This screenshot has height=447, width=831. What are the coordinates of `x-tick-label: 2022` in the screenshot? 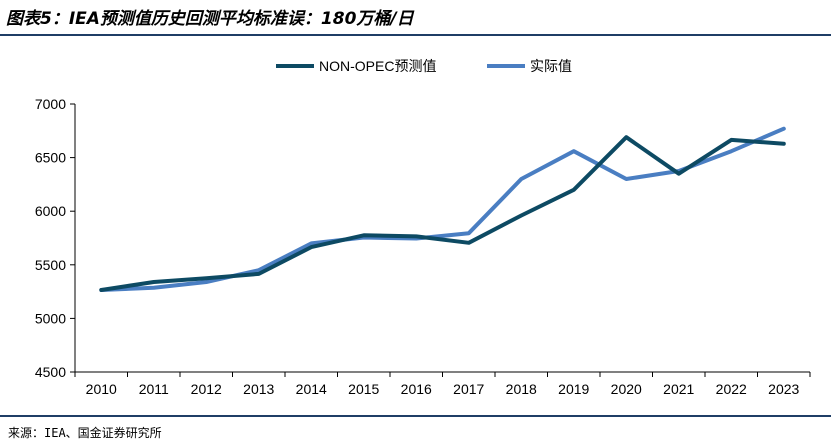 It's located at (731, 389).